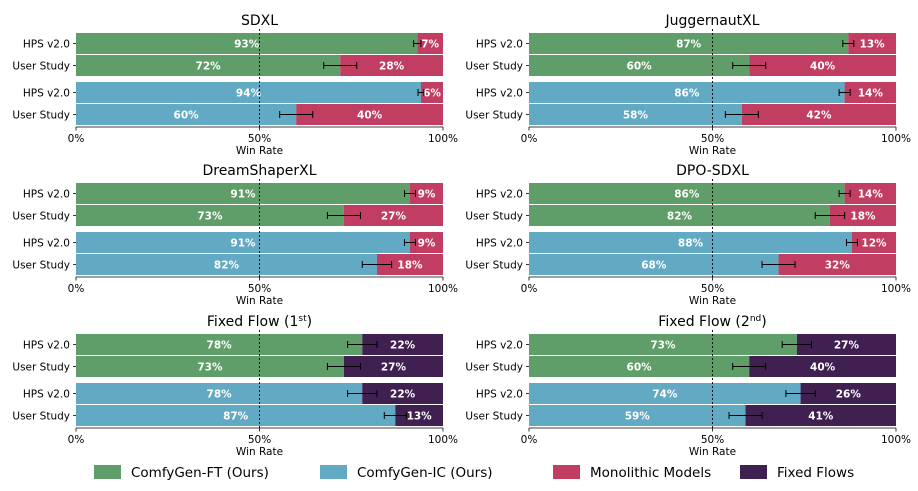 Image resolution: width=918 pixels, height=491 pixels. I want to click on loss-label: 6%, so click(432, 94).